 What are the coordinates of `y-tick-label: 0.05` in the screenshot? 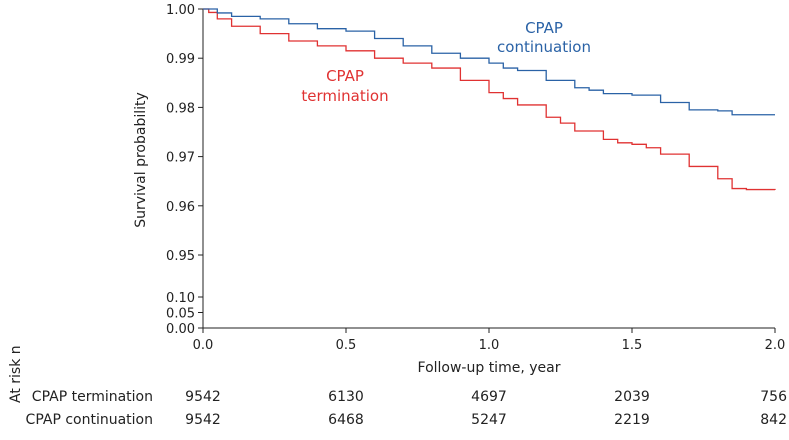 It's located at (180, 314).